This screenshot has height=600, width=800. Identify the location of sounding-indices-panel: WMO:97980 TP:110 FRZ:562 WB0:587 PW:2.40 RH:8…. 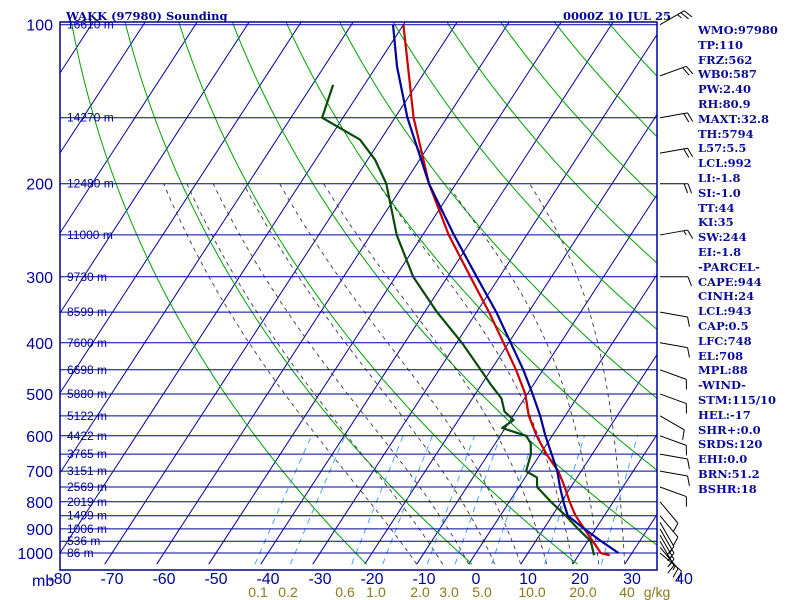
(749, 260).